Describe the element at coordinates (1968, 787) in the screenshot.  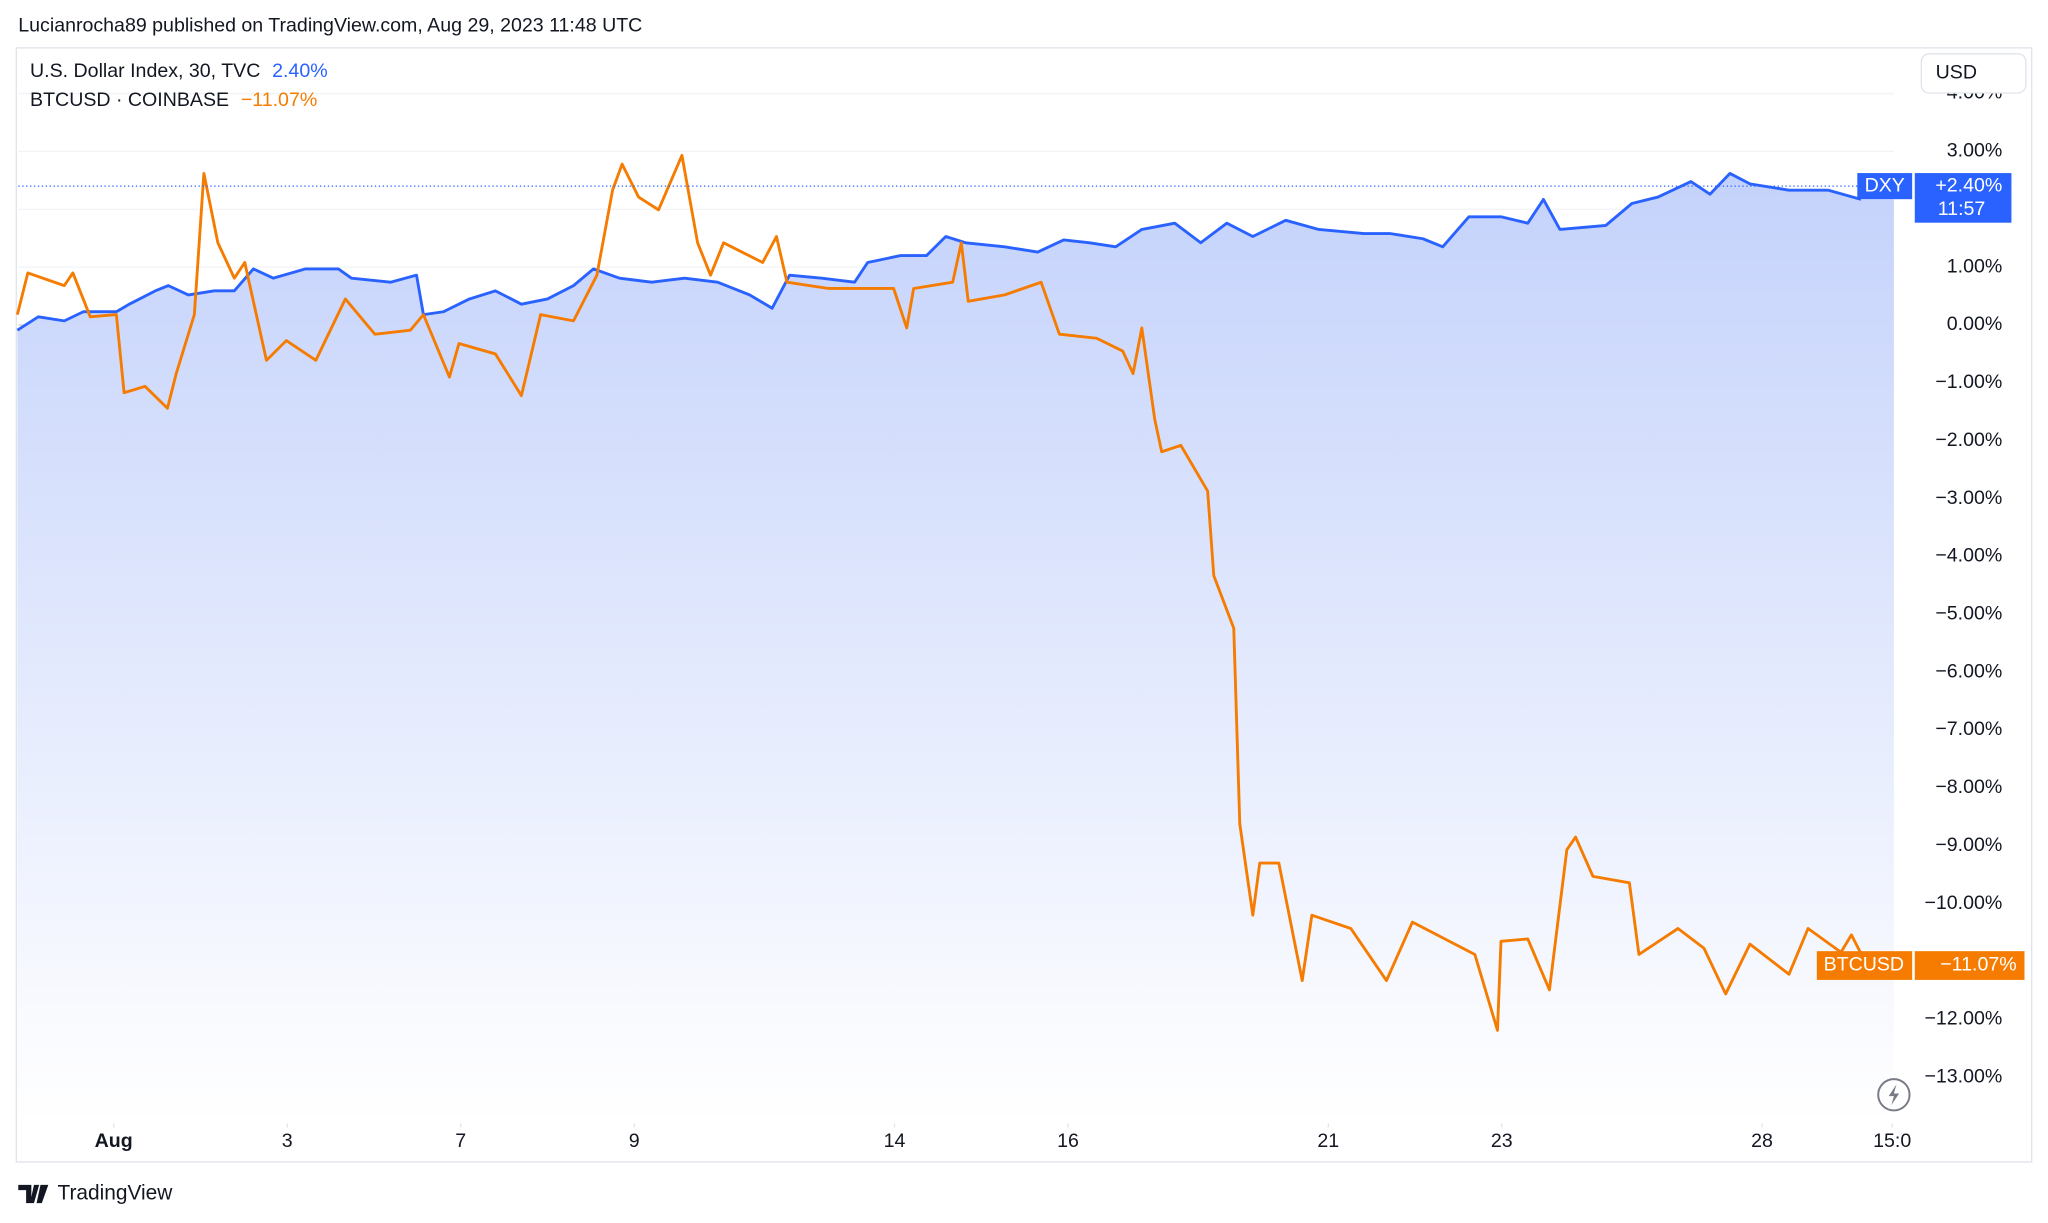
I see `y-tick-label: −8.00%` at that location.